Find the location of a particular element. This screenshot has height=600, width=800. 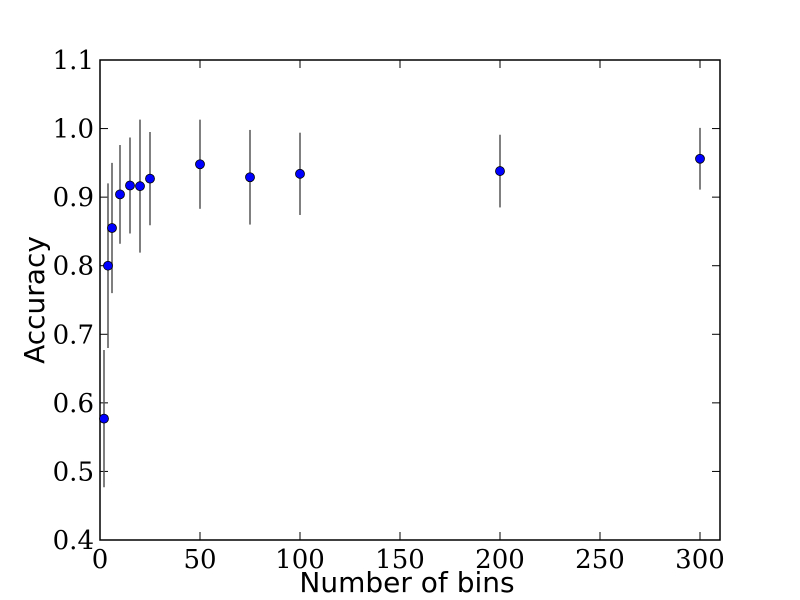

x-tick-label: 200 is located at coordinates (500, 560).